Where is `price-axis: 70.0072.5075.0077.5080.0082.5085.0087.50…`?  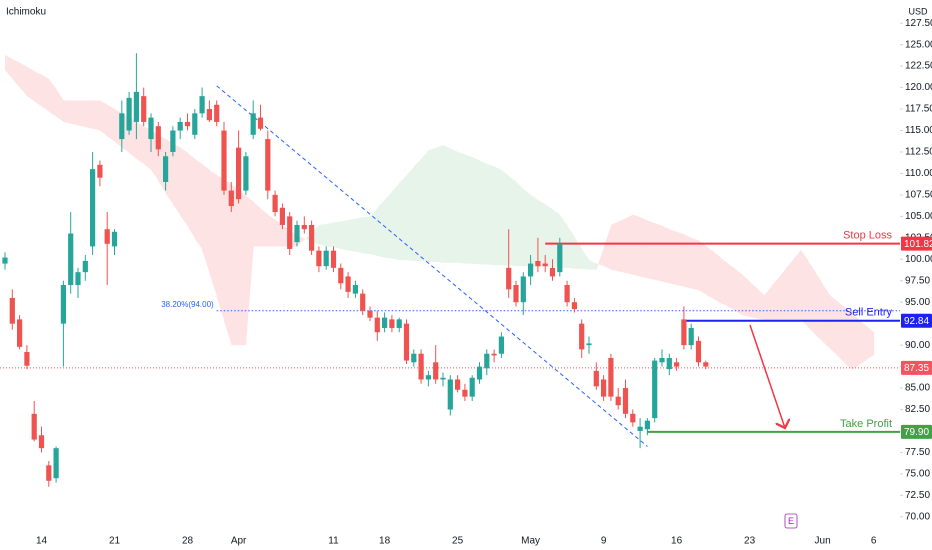
price-axis: 70.0072.5075.0077.5080.0082.5085.0087.50… is located at coordinates (916, 270).